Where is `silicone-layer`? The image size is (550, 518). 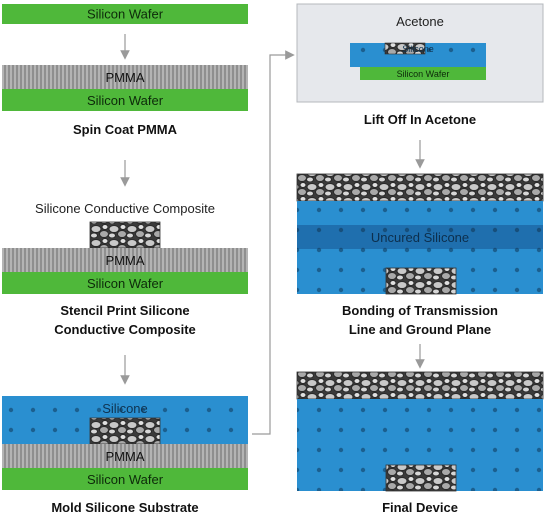 silicone-layer is located at coordinates (420, 213).